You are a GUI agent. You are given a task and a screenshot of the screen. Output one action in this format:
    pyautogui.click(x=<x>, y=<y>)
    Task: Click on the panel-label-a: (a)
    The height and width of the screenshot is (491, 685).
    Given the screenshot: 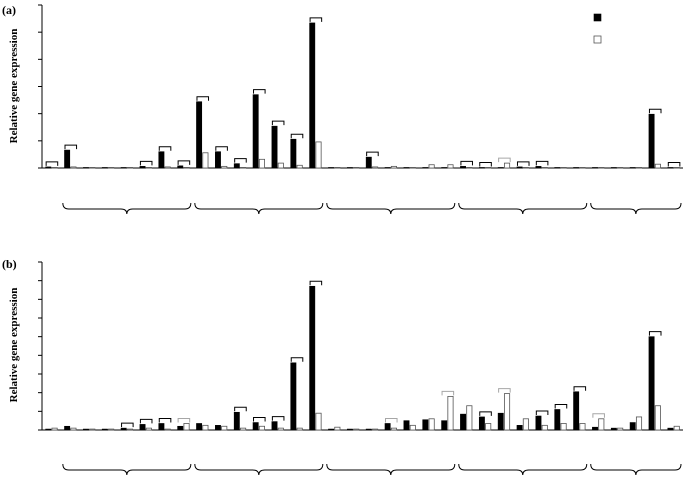 What is the action you would take?
    pyautogui.click(x=9, y=10)
    